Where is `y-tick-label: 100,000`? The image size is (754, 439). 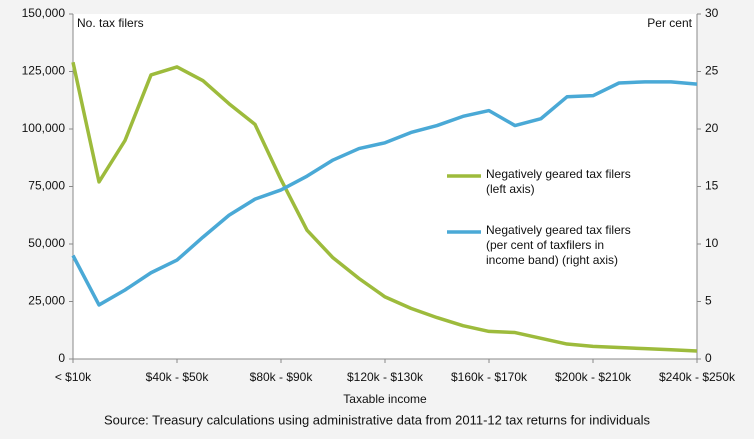 y-tick-label: 100,000 is located at coordinates (44, 128).